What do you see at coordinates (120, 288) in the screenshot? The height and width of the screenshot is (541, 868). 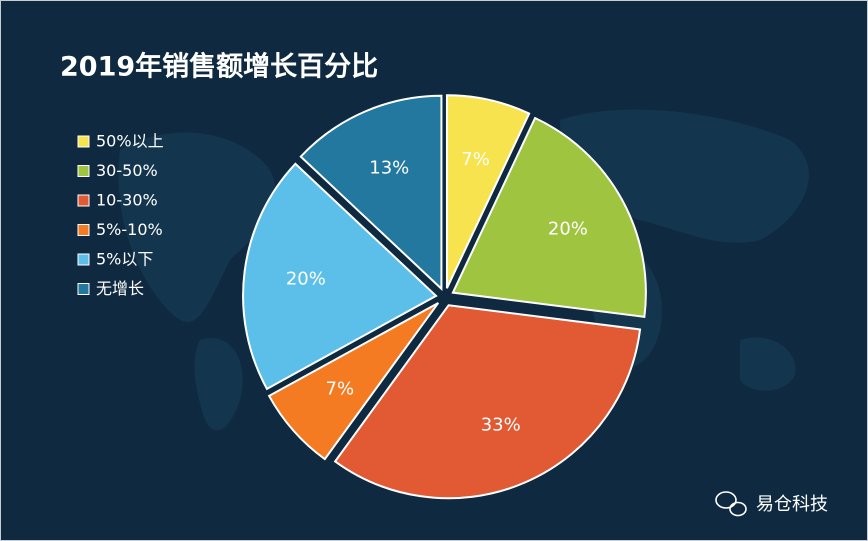 I see `legend-label: 无增长` at bounding box center [120, 288].